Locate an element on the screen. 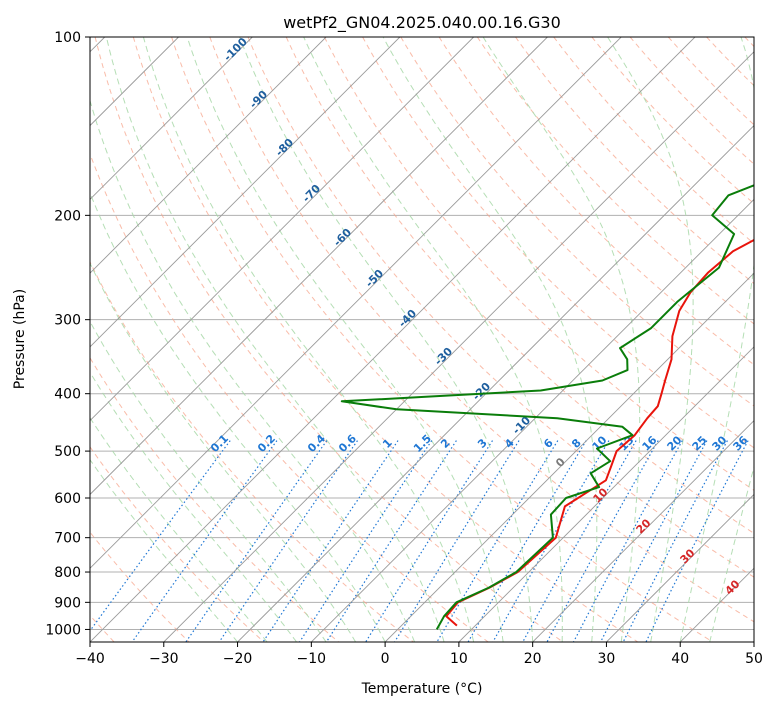 Image resolution: width=775 pixels, height=708 pixels. x-tick-label: 50 is located at coordinates (754, 659).